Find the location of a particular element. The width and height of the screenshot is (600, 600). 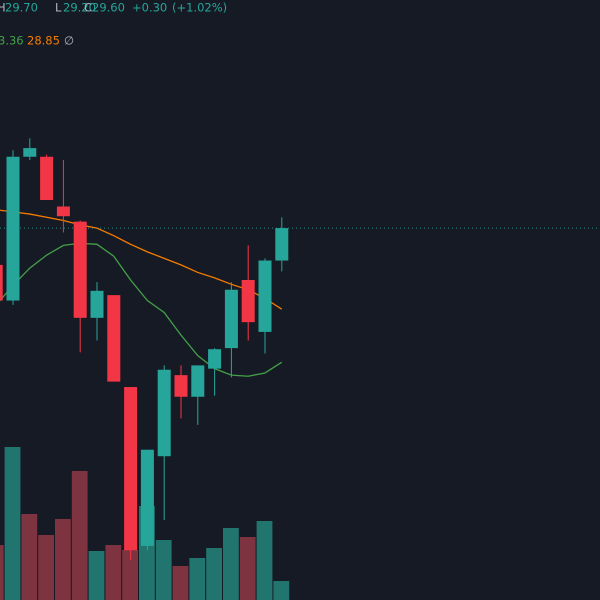

legend-value: 29.70 is located at coordinates (21, 8).